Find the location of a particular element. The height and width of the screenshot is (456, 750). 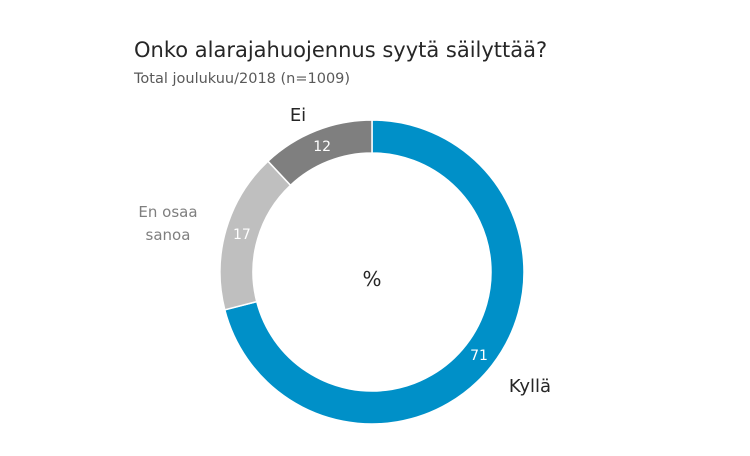

value-label: 12 is located at coordinates (322, 147).